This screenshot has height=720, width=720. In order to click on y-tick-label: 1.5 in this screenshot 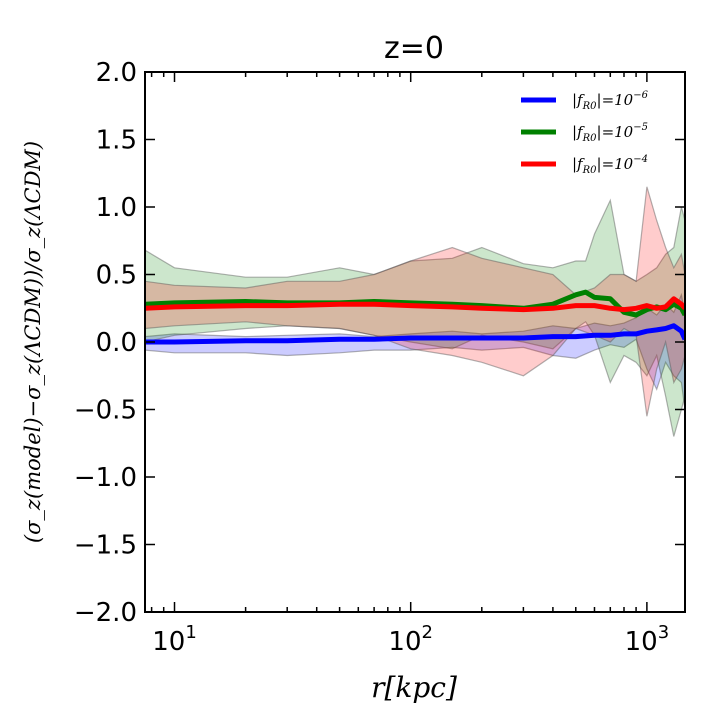, I will do `click(116, 141)`.